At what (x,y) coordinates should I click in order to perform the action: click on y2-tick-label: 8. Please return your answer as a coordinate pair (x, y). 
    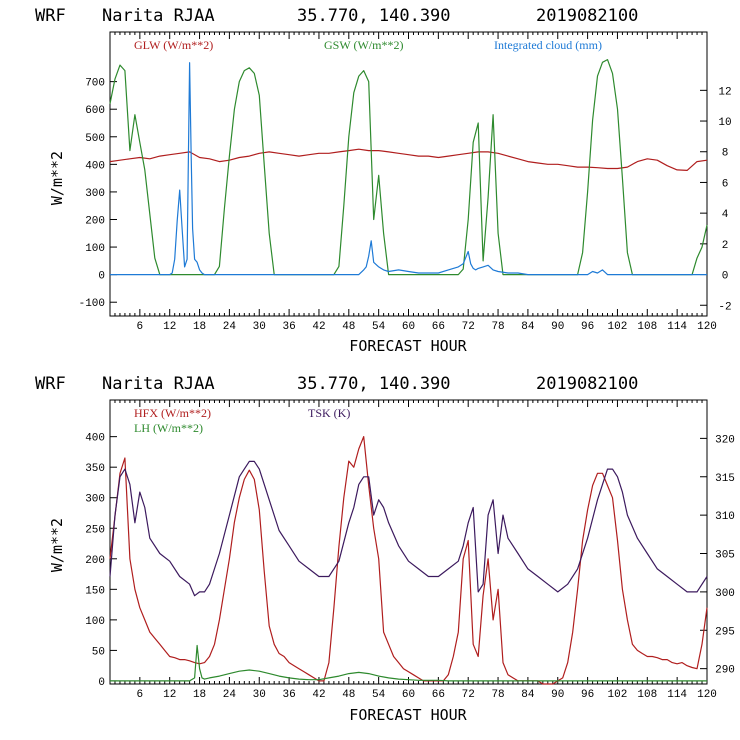
    Looking at the image, I should click on (725, 154).